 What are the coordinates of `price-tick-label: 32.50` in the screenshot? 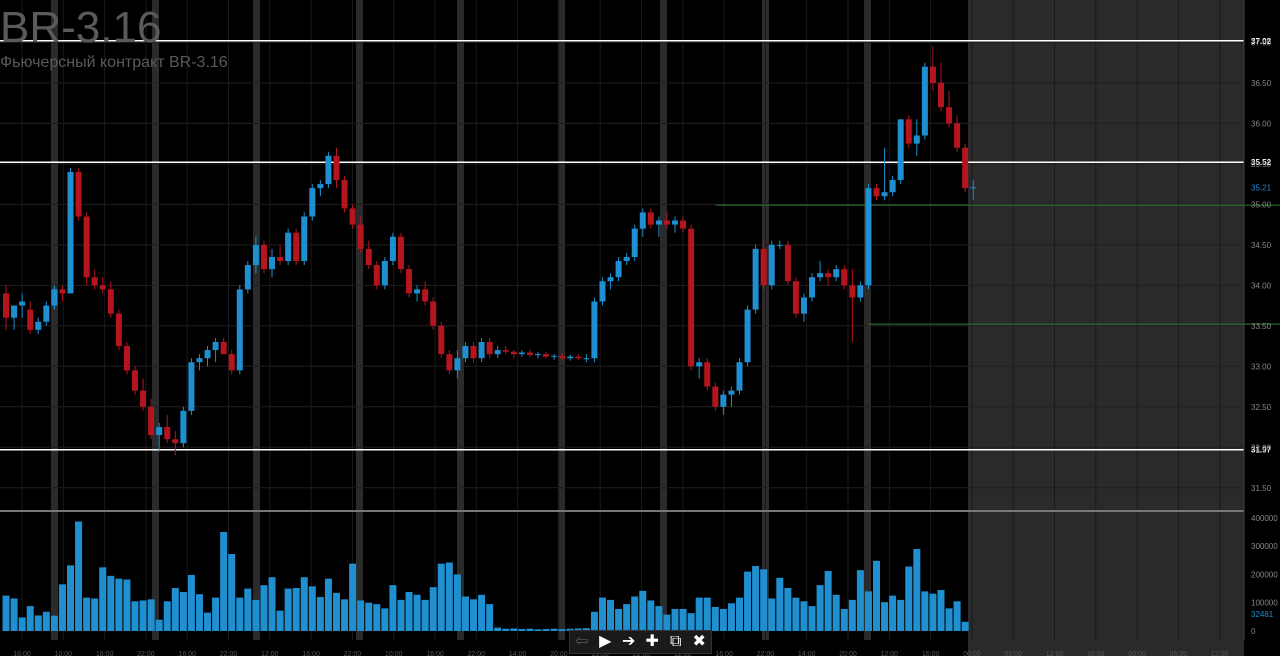 It's located at (1261, 407).